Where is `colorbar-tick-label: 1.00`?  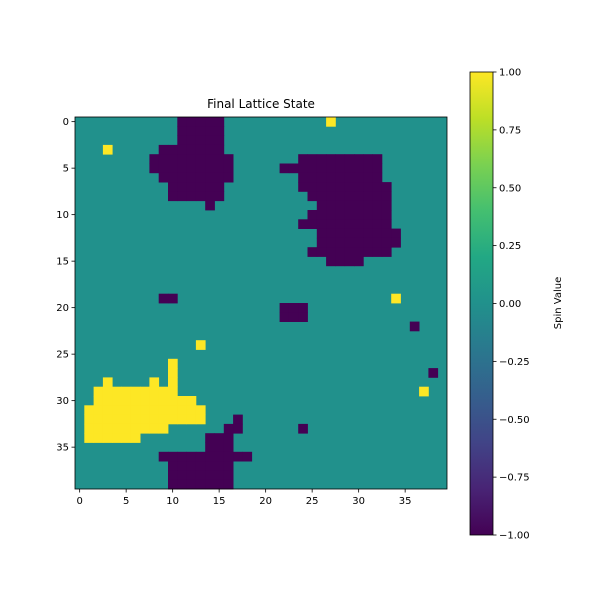 colorbar-tick-label: 1.00 is located at coordinates (510, 73).